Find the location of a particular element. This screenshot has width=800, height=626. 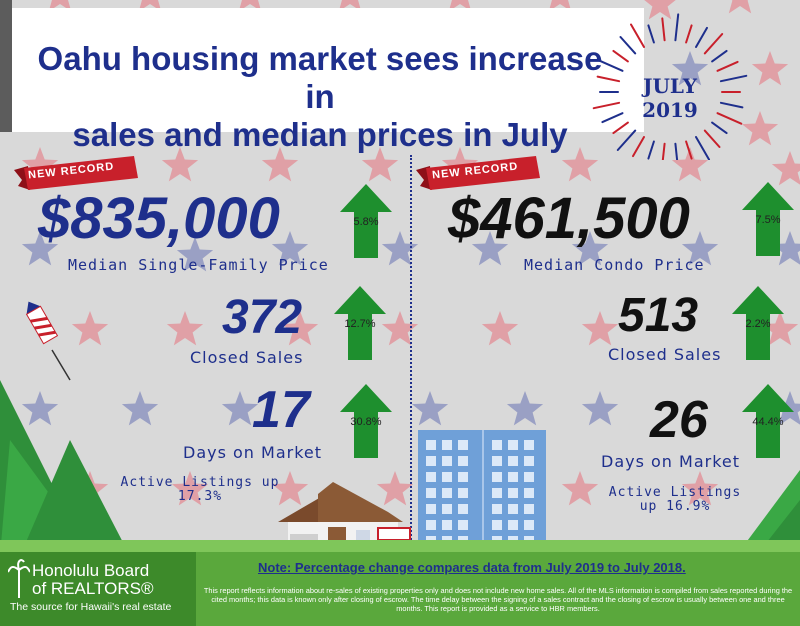

sf-closed-sales-pct: 12.7% is located at coordinates (360, 324).